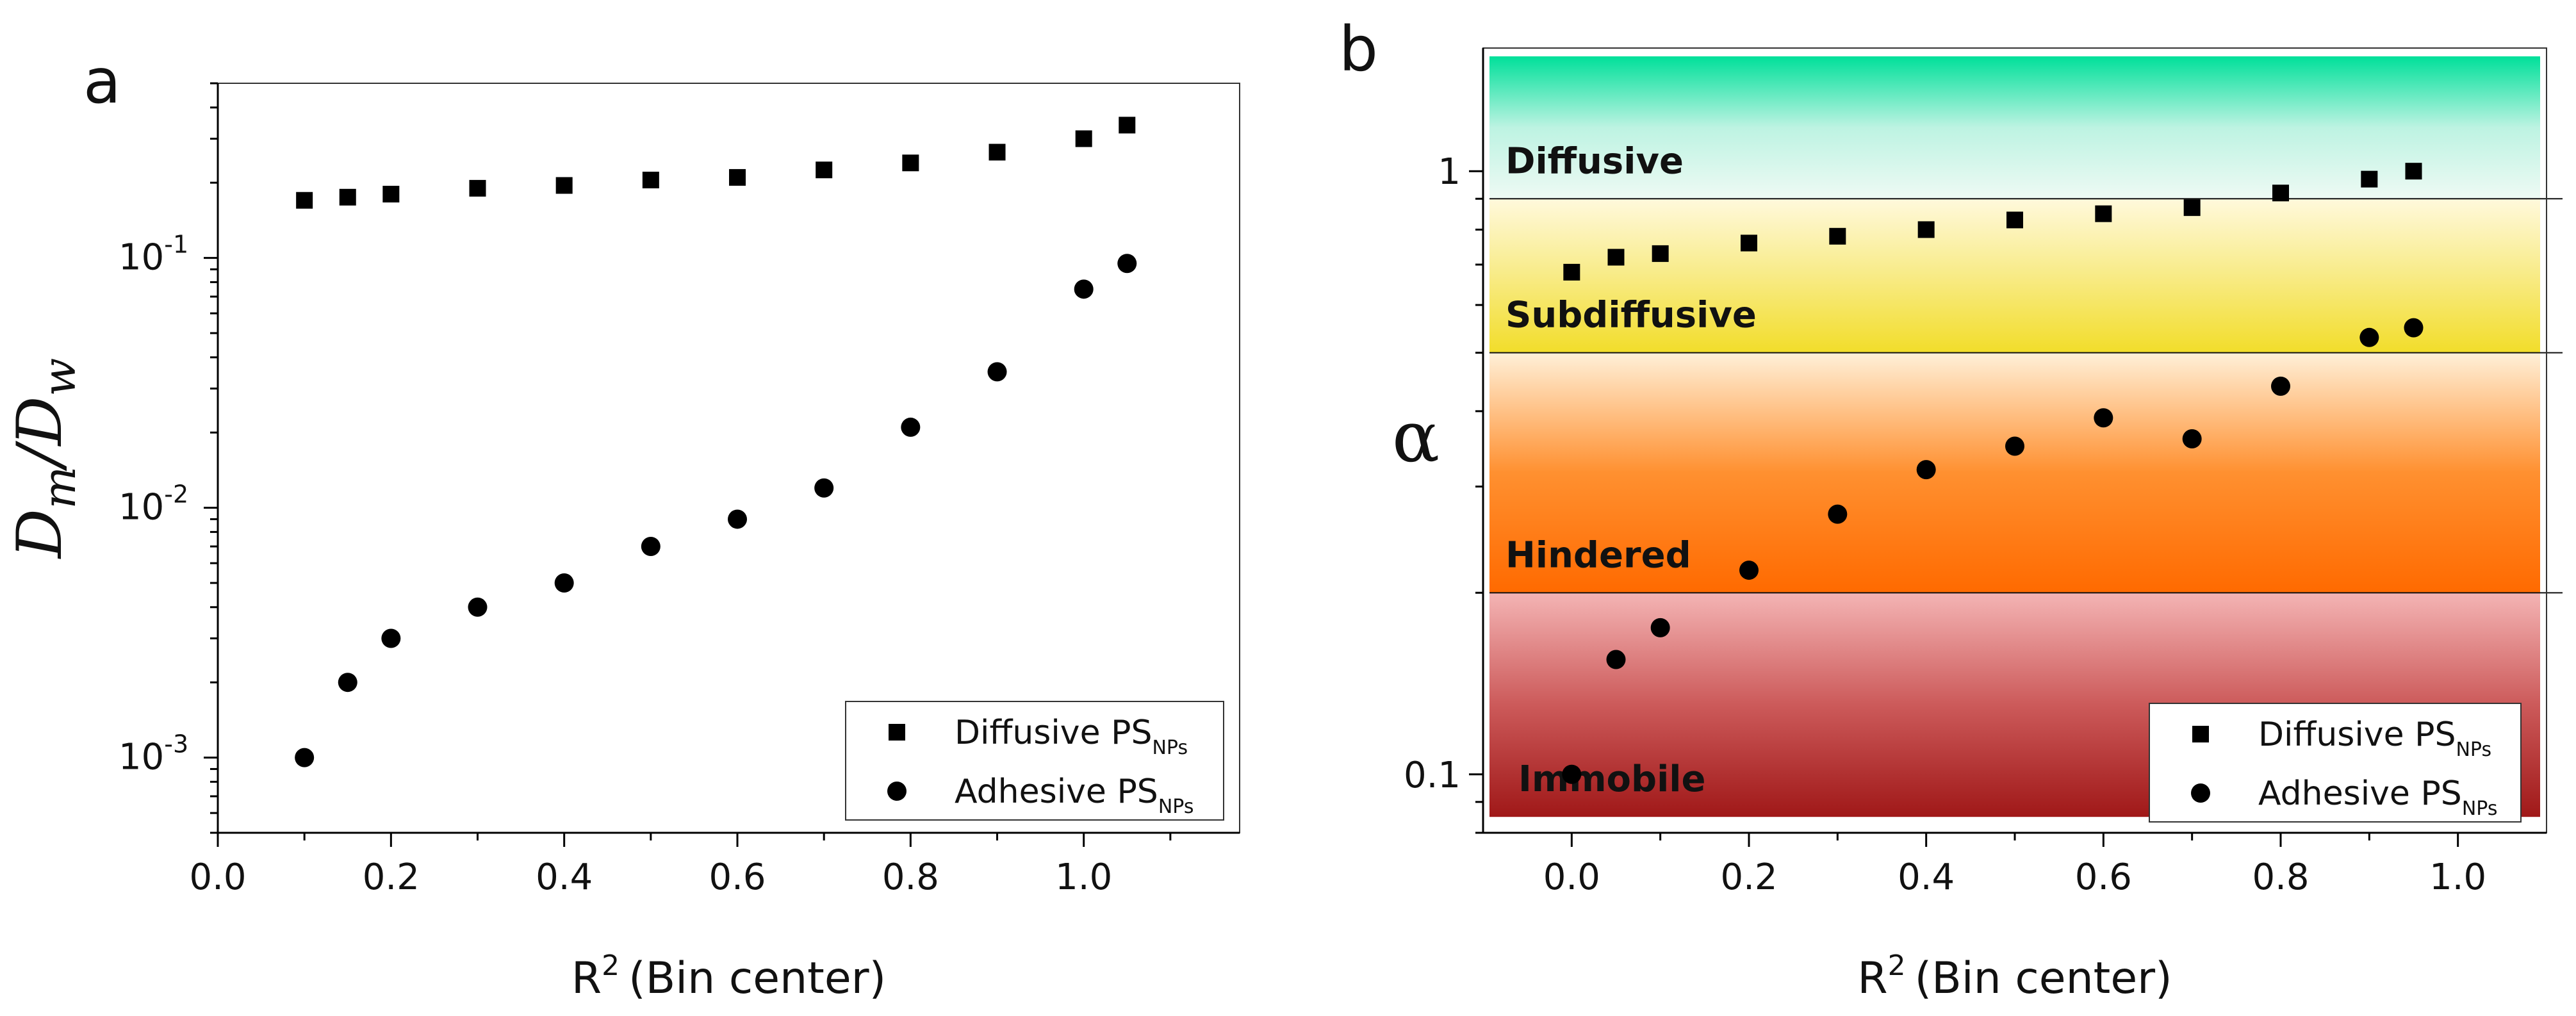 The image size is (2576, 1016). Describe the element at coordinates (176, 494) in the screenshot. I see `y-tick-exp: -2` at that location.